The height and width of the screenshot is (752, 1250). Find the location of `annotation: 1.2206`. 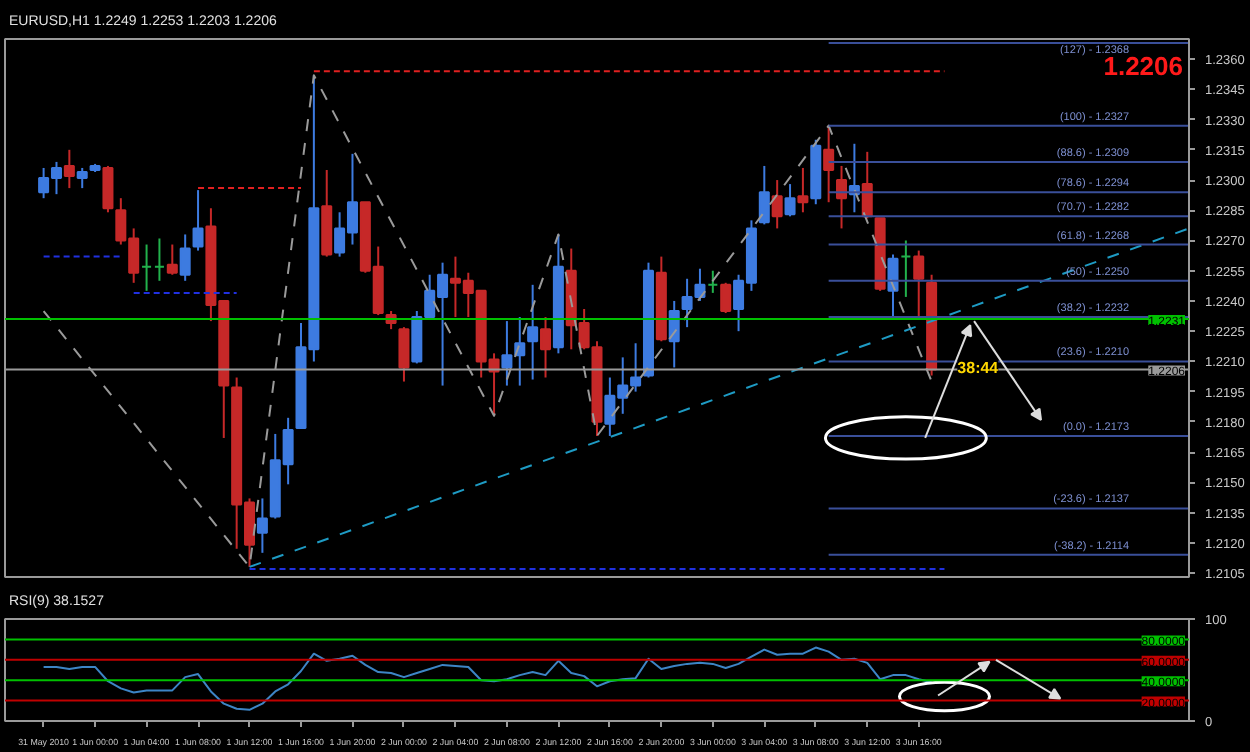

annotation: 1.2206 is located at coordinates (1143, 66).